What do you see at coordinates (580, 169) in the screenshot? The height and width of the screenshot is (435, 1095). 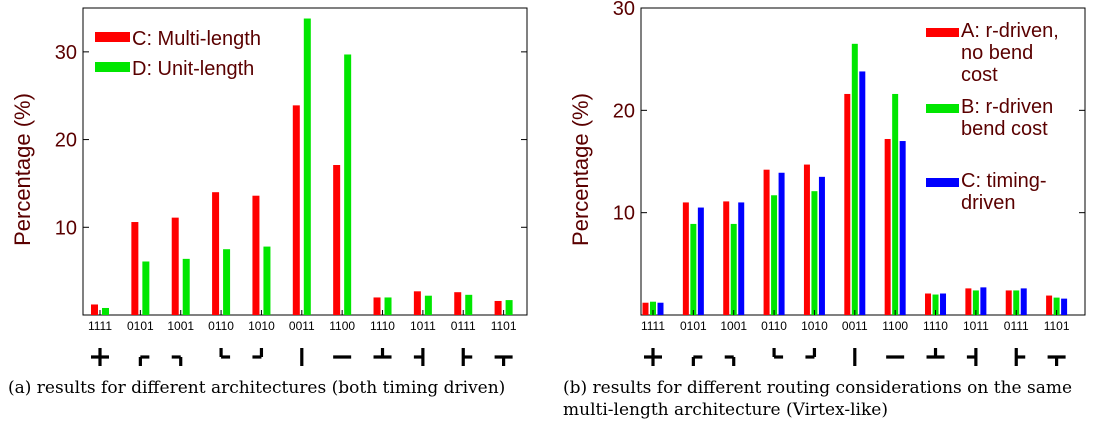 I see `y-axis-label: Percentage (%)` at bounding box center [580, 169].